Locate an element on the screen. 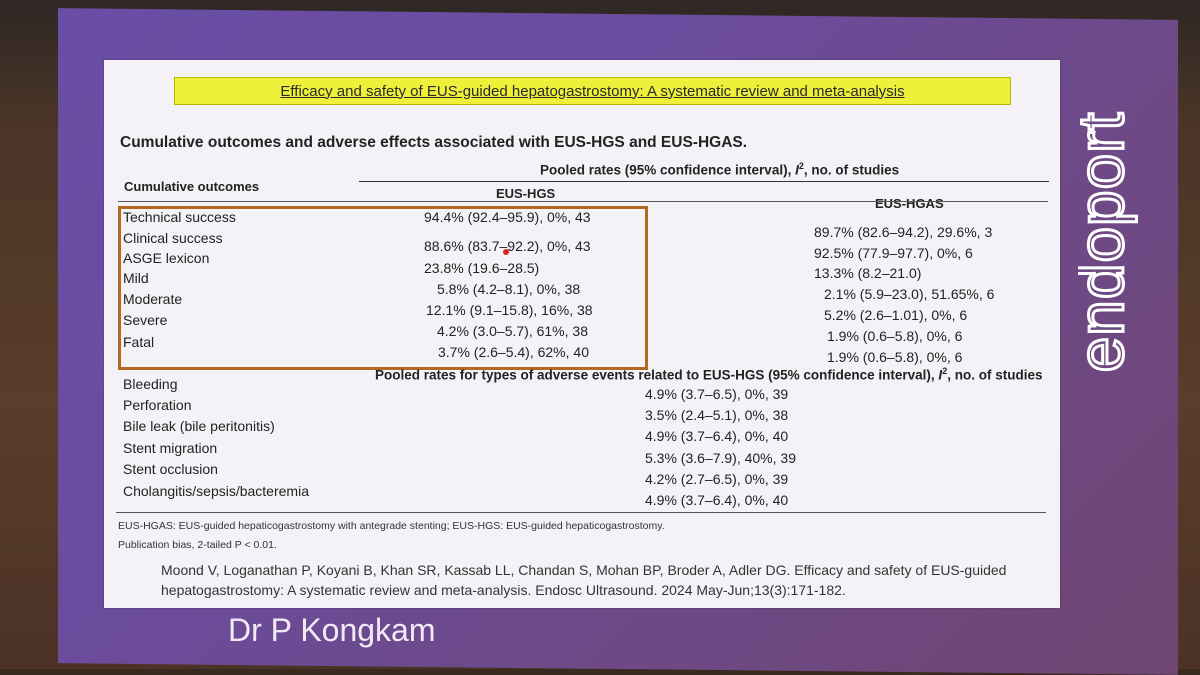  speaker-name: Dr P Kongkam is located at coordinates (332, 630).